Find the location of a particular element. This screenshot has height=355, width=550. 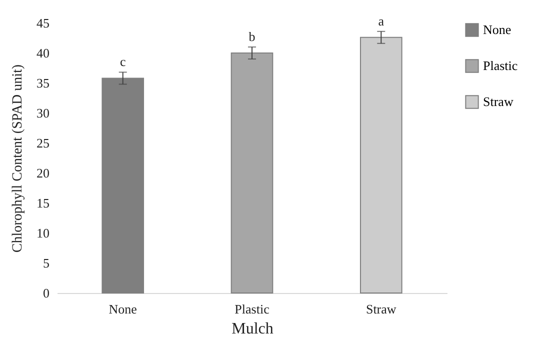

legend-label: Straw is located at coordinates (498, 101).